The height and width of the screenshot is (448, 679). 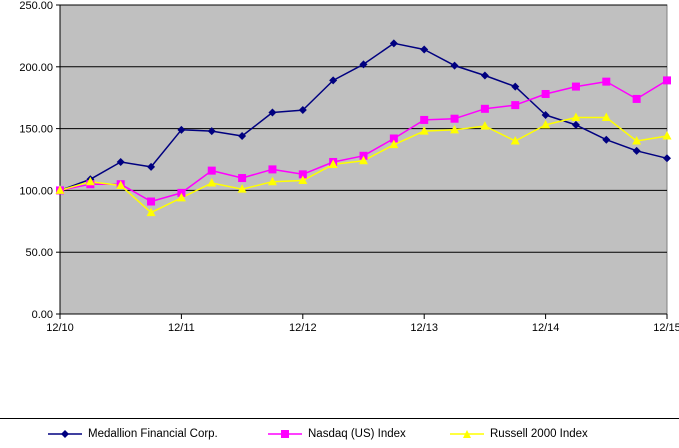 What do you see at coordinates (60, 328) in the screenshot?
I see `x-tick-label: 12/10` at bounding box center [60, 328].